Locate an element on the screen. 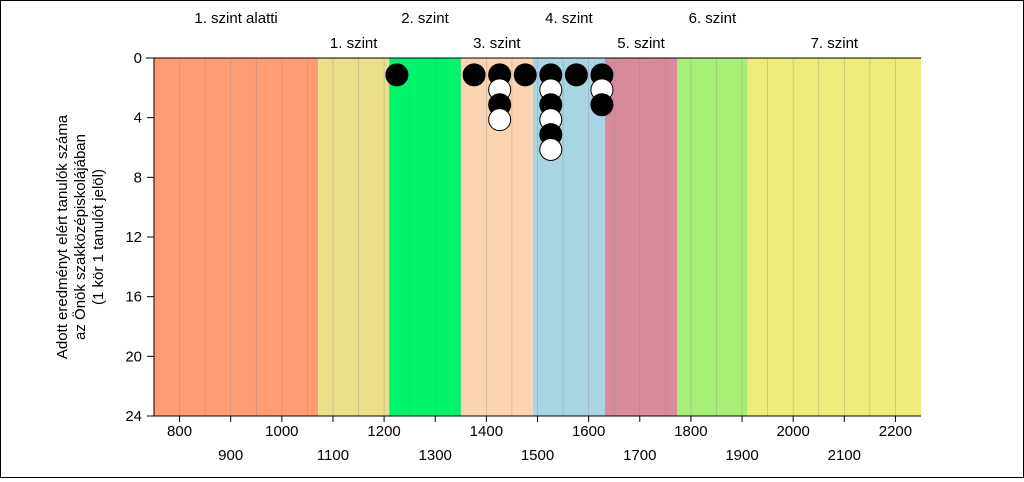 The height and width of the screenshot is (482, 1024). x-tick-label: 1400 is located at coordinates (486, 431).